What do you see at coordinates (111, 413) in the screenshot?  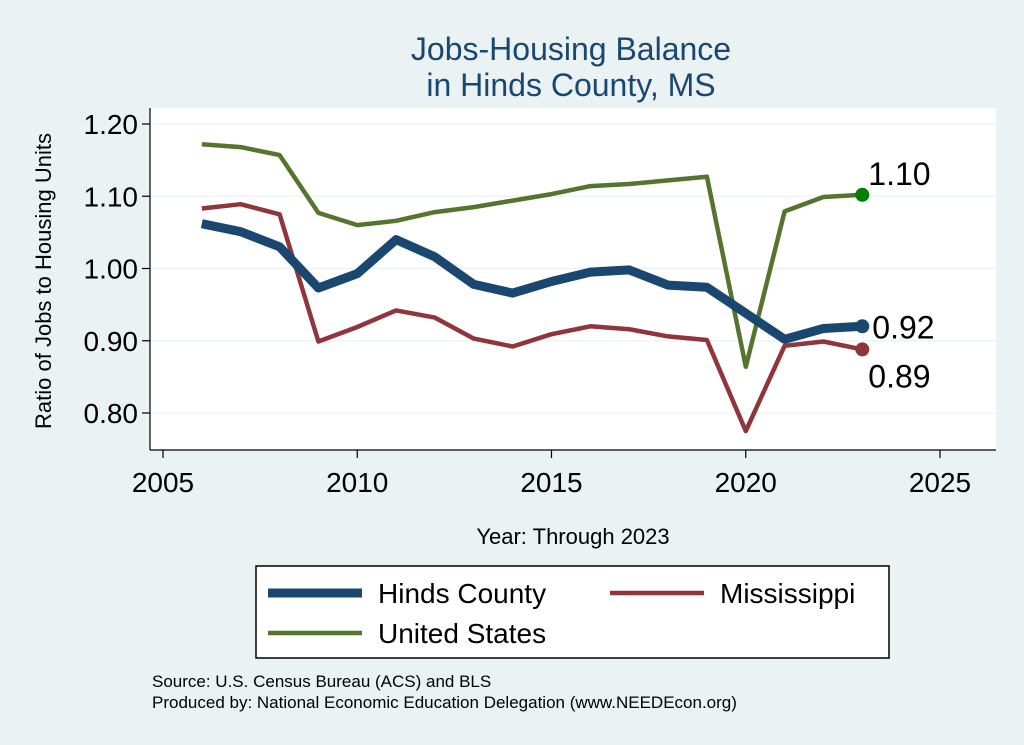 I see `y-tick-label: 0.80` at bounding box center [111, 413].